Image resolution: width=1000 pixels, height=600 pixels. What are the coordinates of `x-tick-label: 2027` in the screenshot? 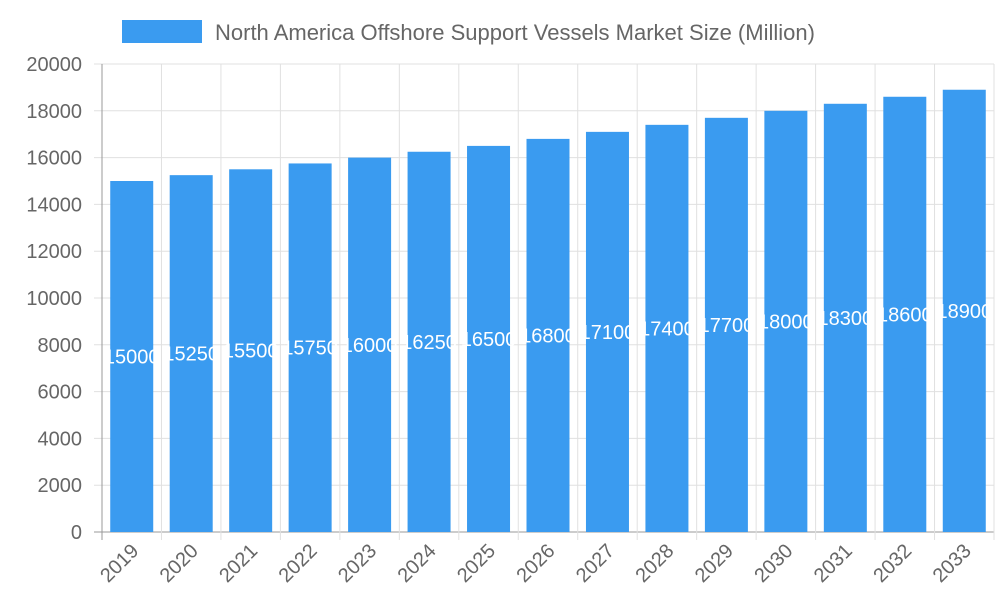 It's located at (595, 563).